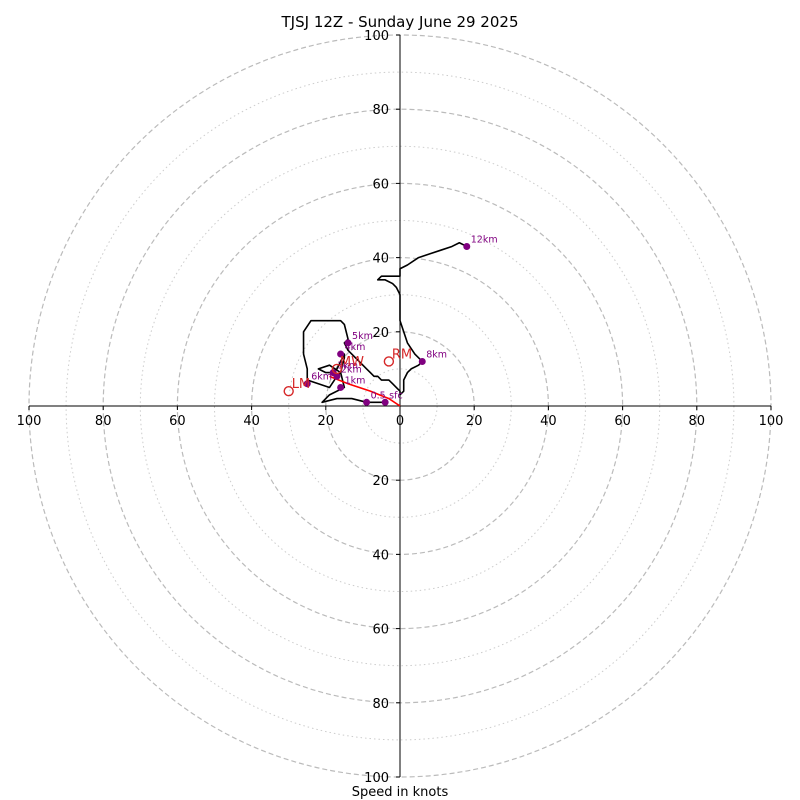  I want to click on height-marker-label: 6km, so click(321, 377).